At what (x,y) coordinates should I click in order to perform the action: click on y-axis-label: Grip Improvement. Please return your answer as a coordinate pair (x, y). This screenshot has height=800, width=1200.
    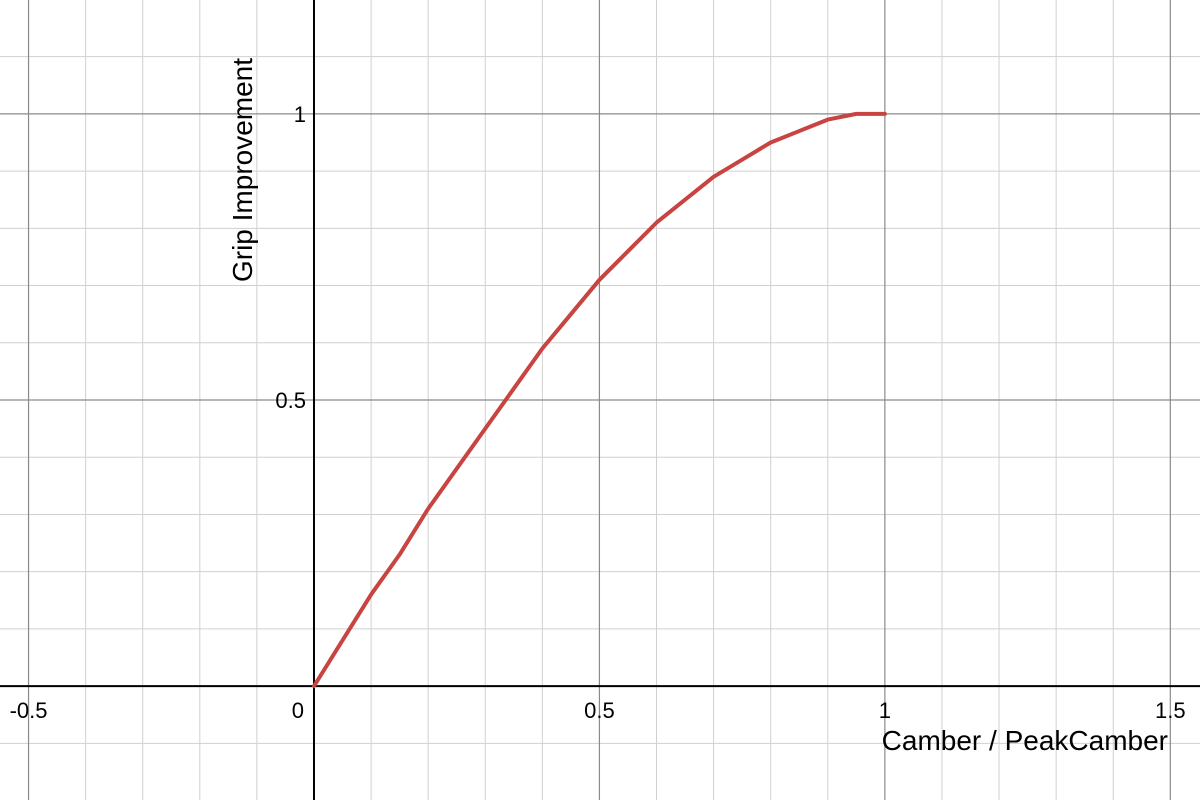
    Looking at the image, I should click on (242, 170).